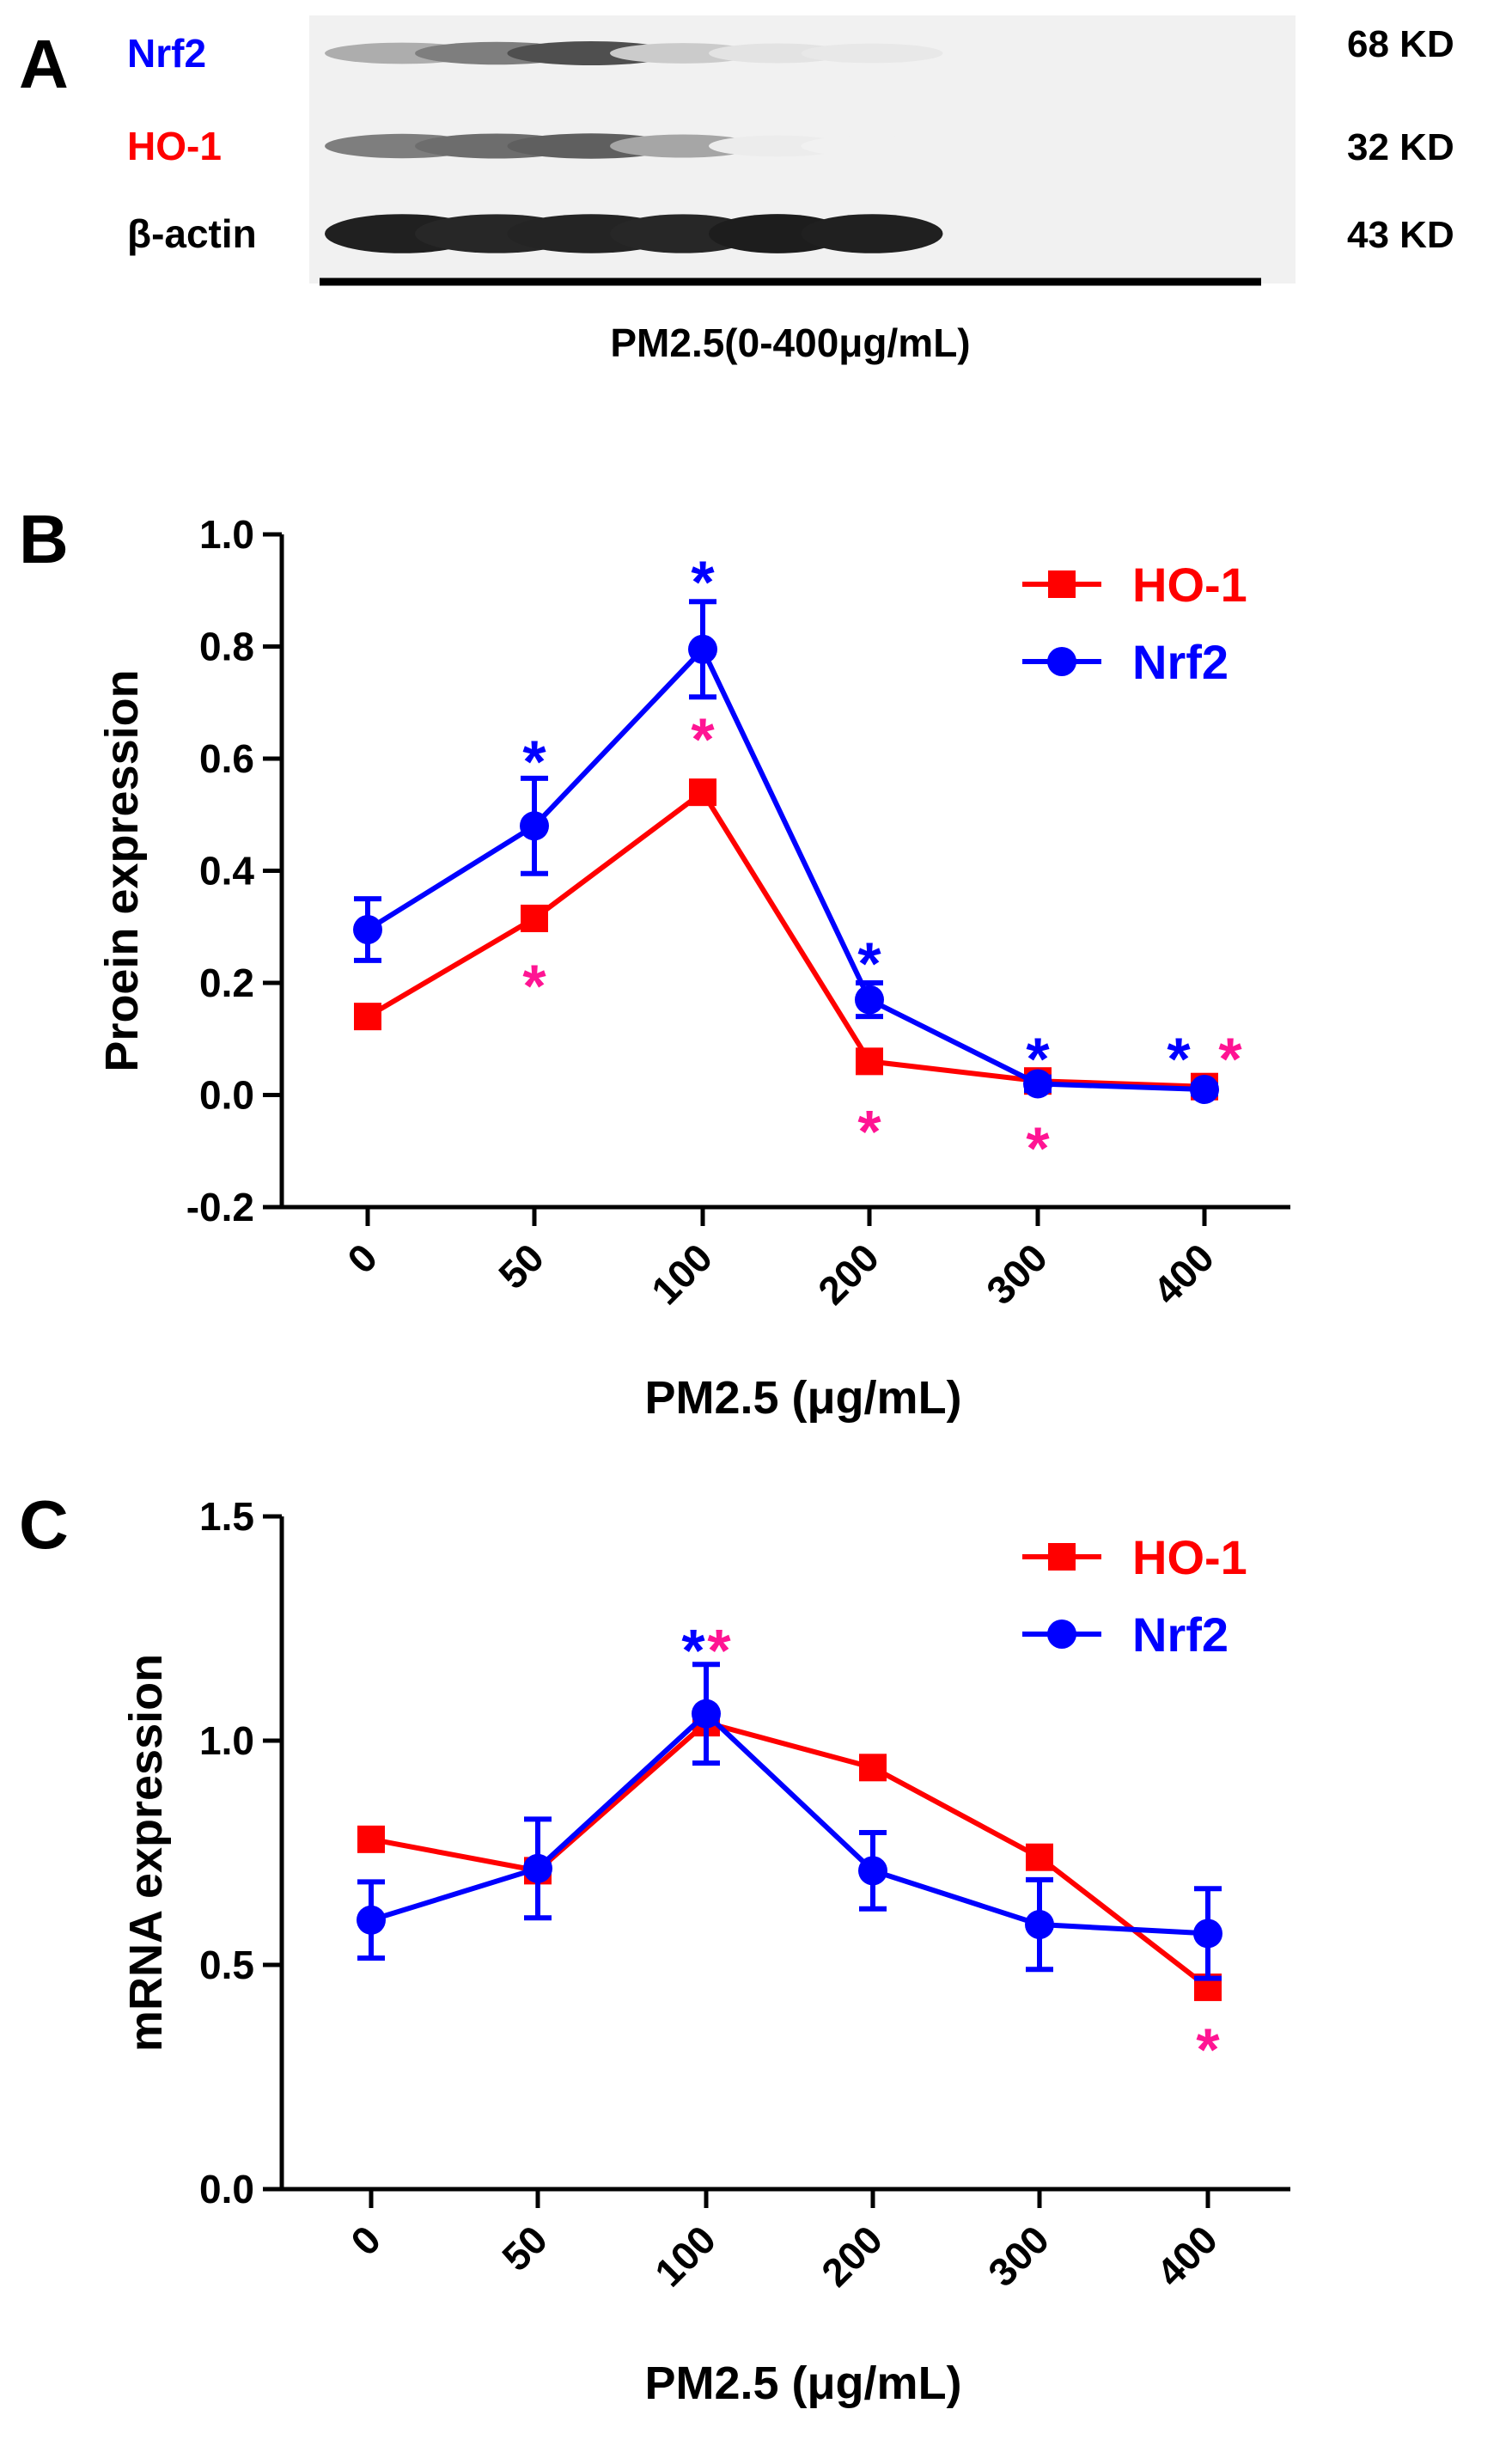 The height and width of the screenshot is (2440, 1512). I want to click on y-tick-label: 0.6, so click(226, 758).